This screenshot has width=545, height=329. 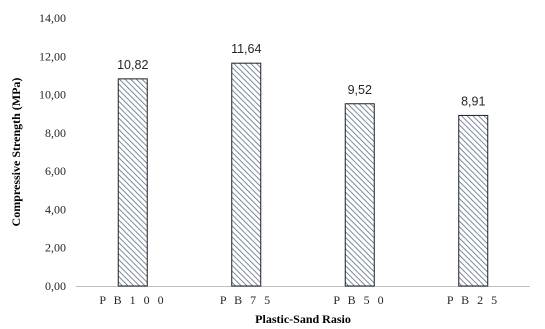 What do you see at coordinates (246, 300) in the screenshot?
I see `x-tick-label: P B 7 5` at bounding box center [246, 300].